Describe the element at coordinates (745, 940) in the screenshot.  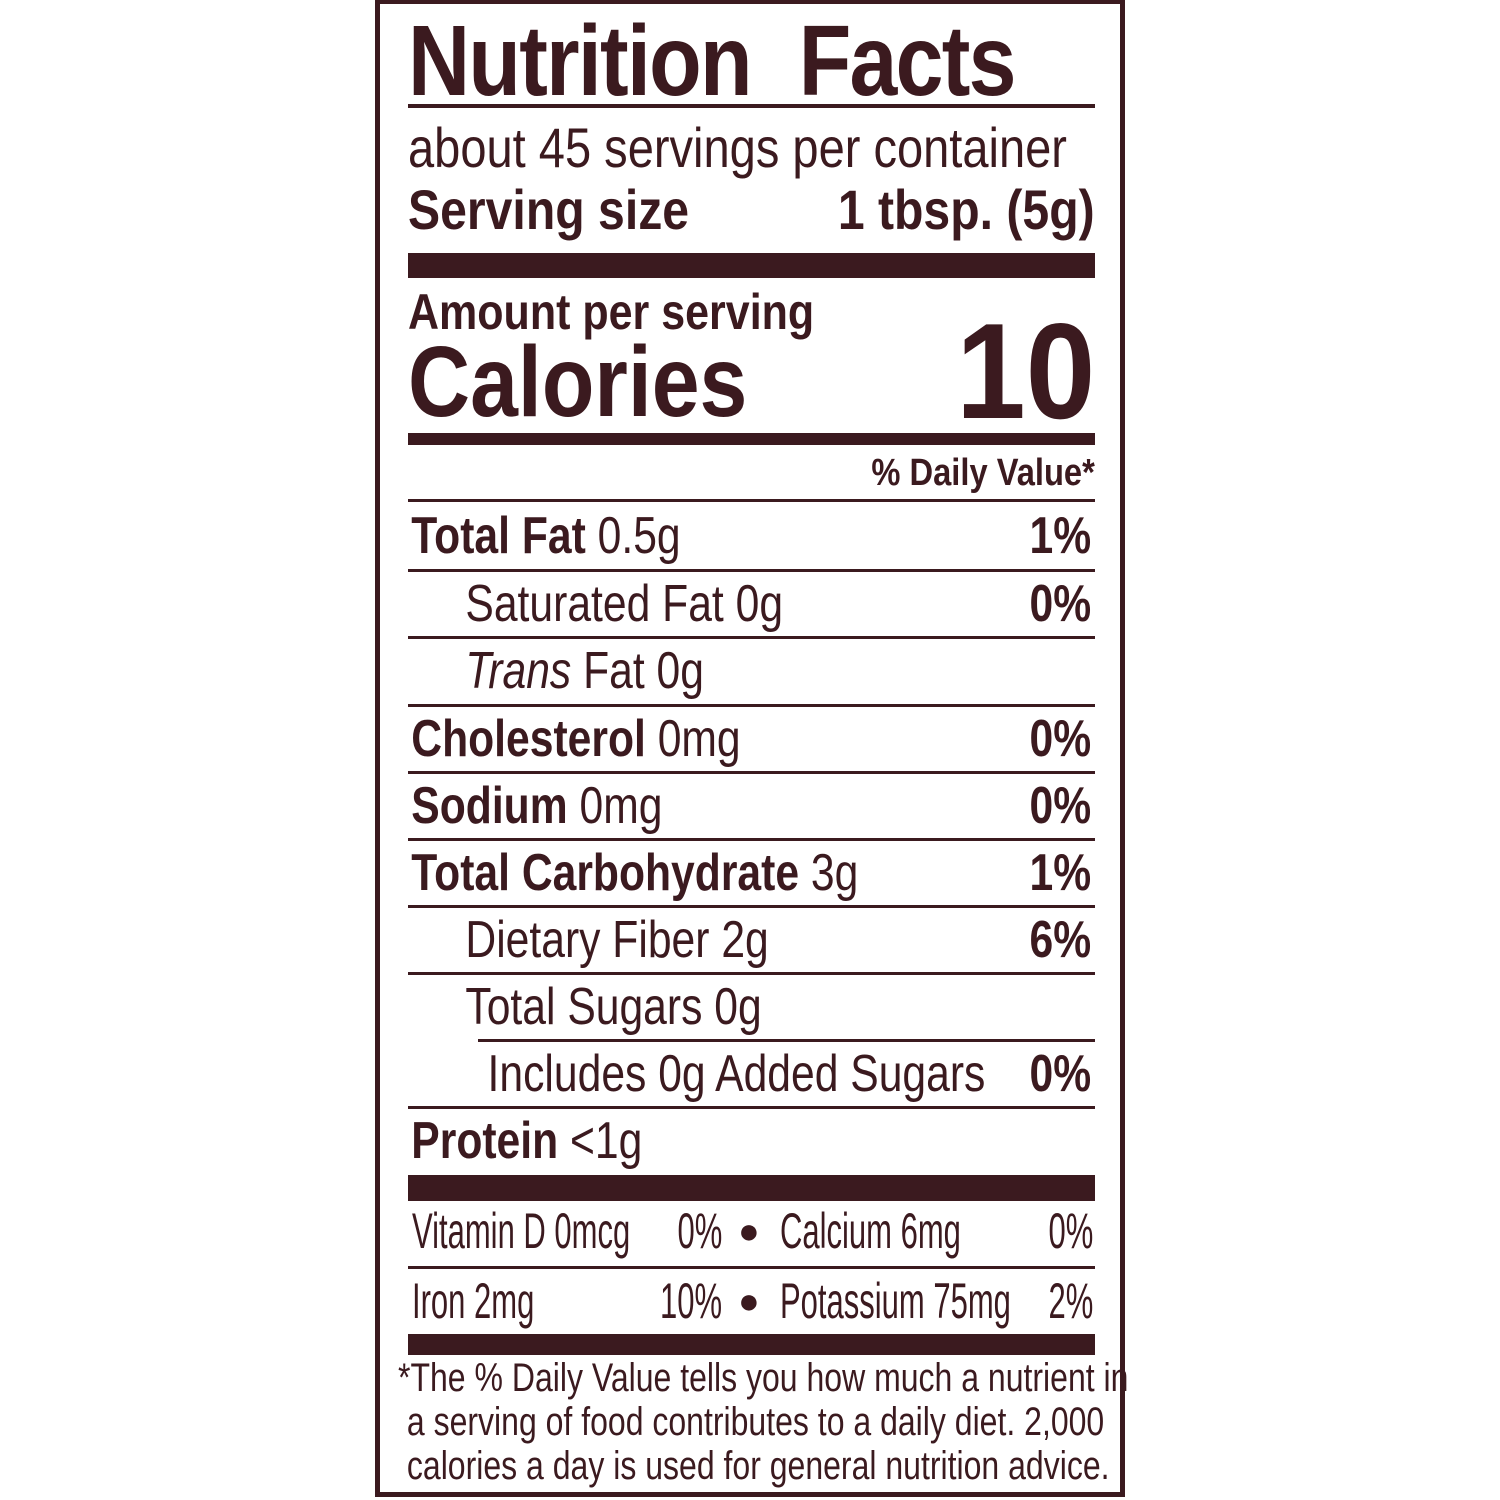
I see `nutrient-amount: 2g` at that location.